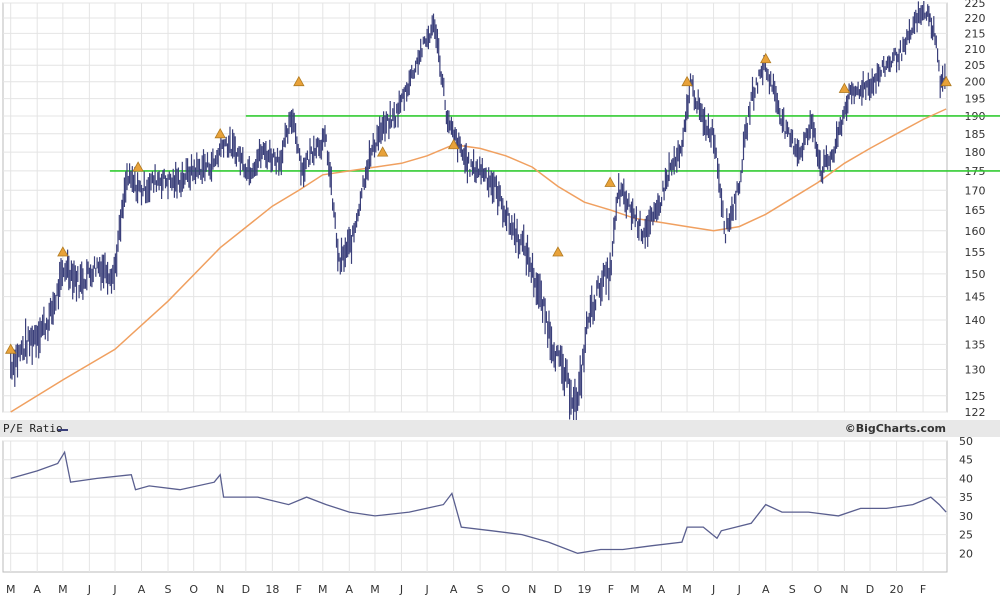 This screenshot has height=601, width=1000. Describe the element at coordinates (966, 478) in the screenshot. I see `pe-tick-label: 40` at that location.